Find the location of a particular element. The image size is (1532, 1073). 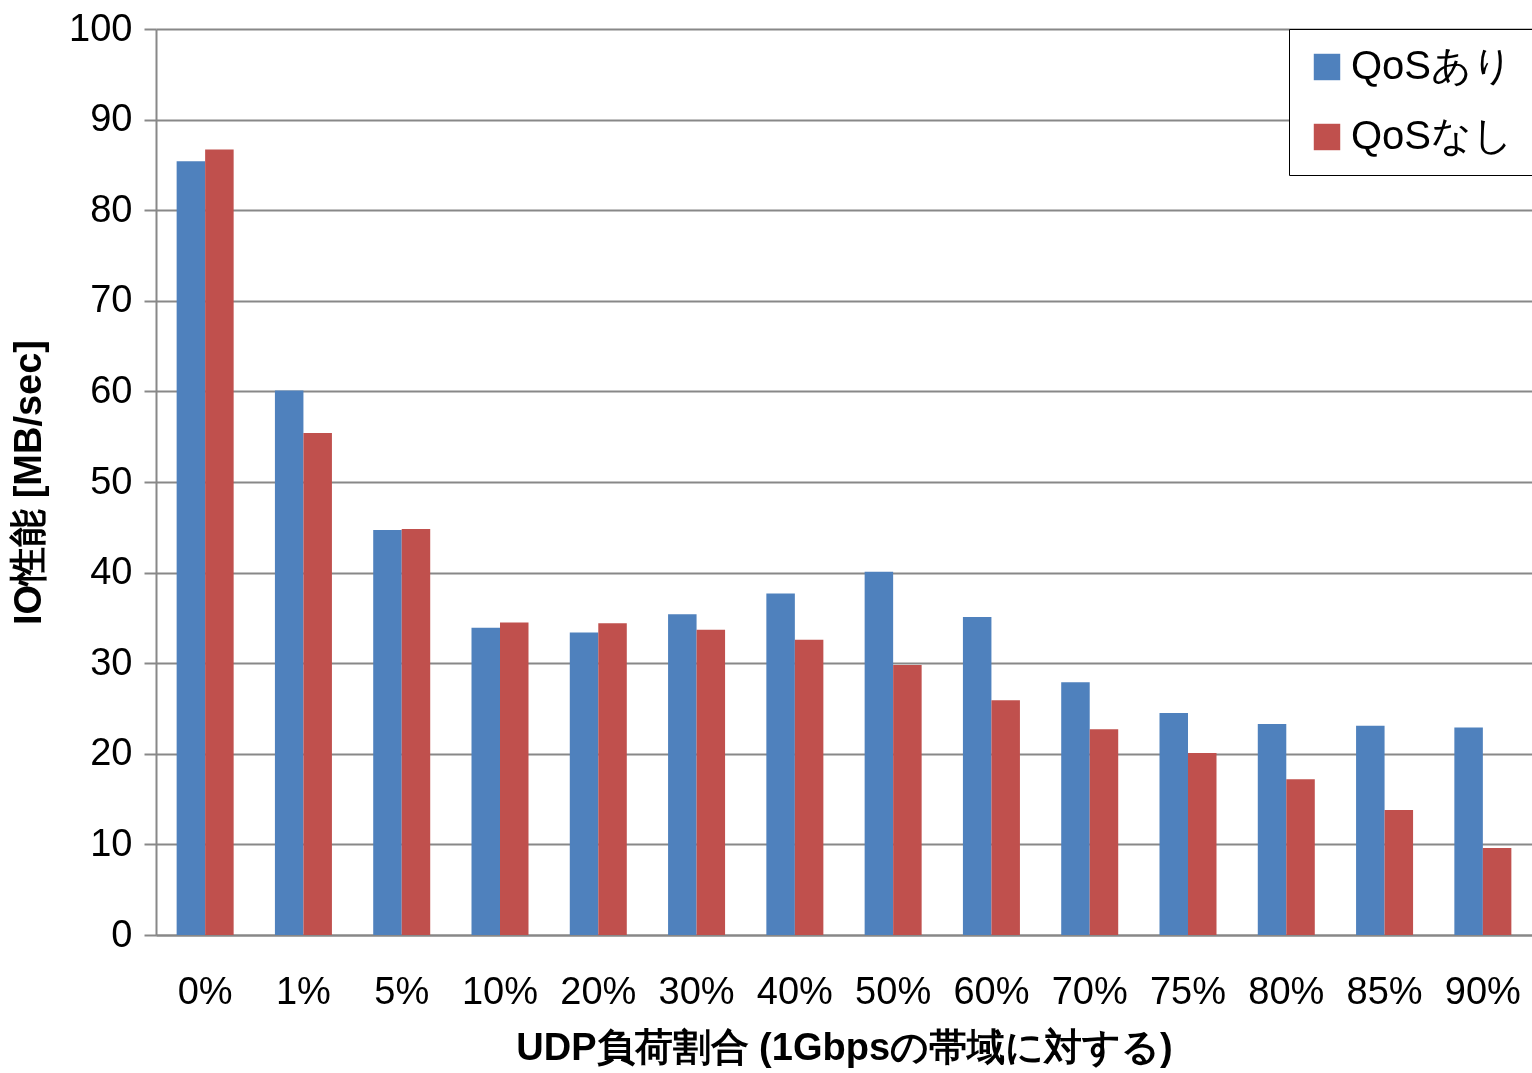

legend-label: QoSなし is located at coordinates (1432, 135).